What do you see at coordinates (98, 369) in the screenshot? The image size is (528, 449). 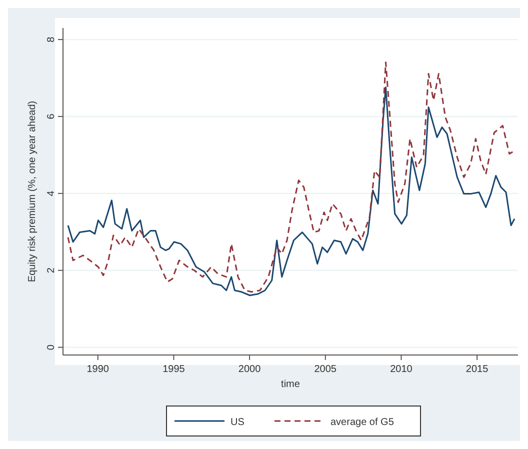 I see `x-tick-label: 1990` at bounding box center [98, 369].